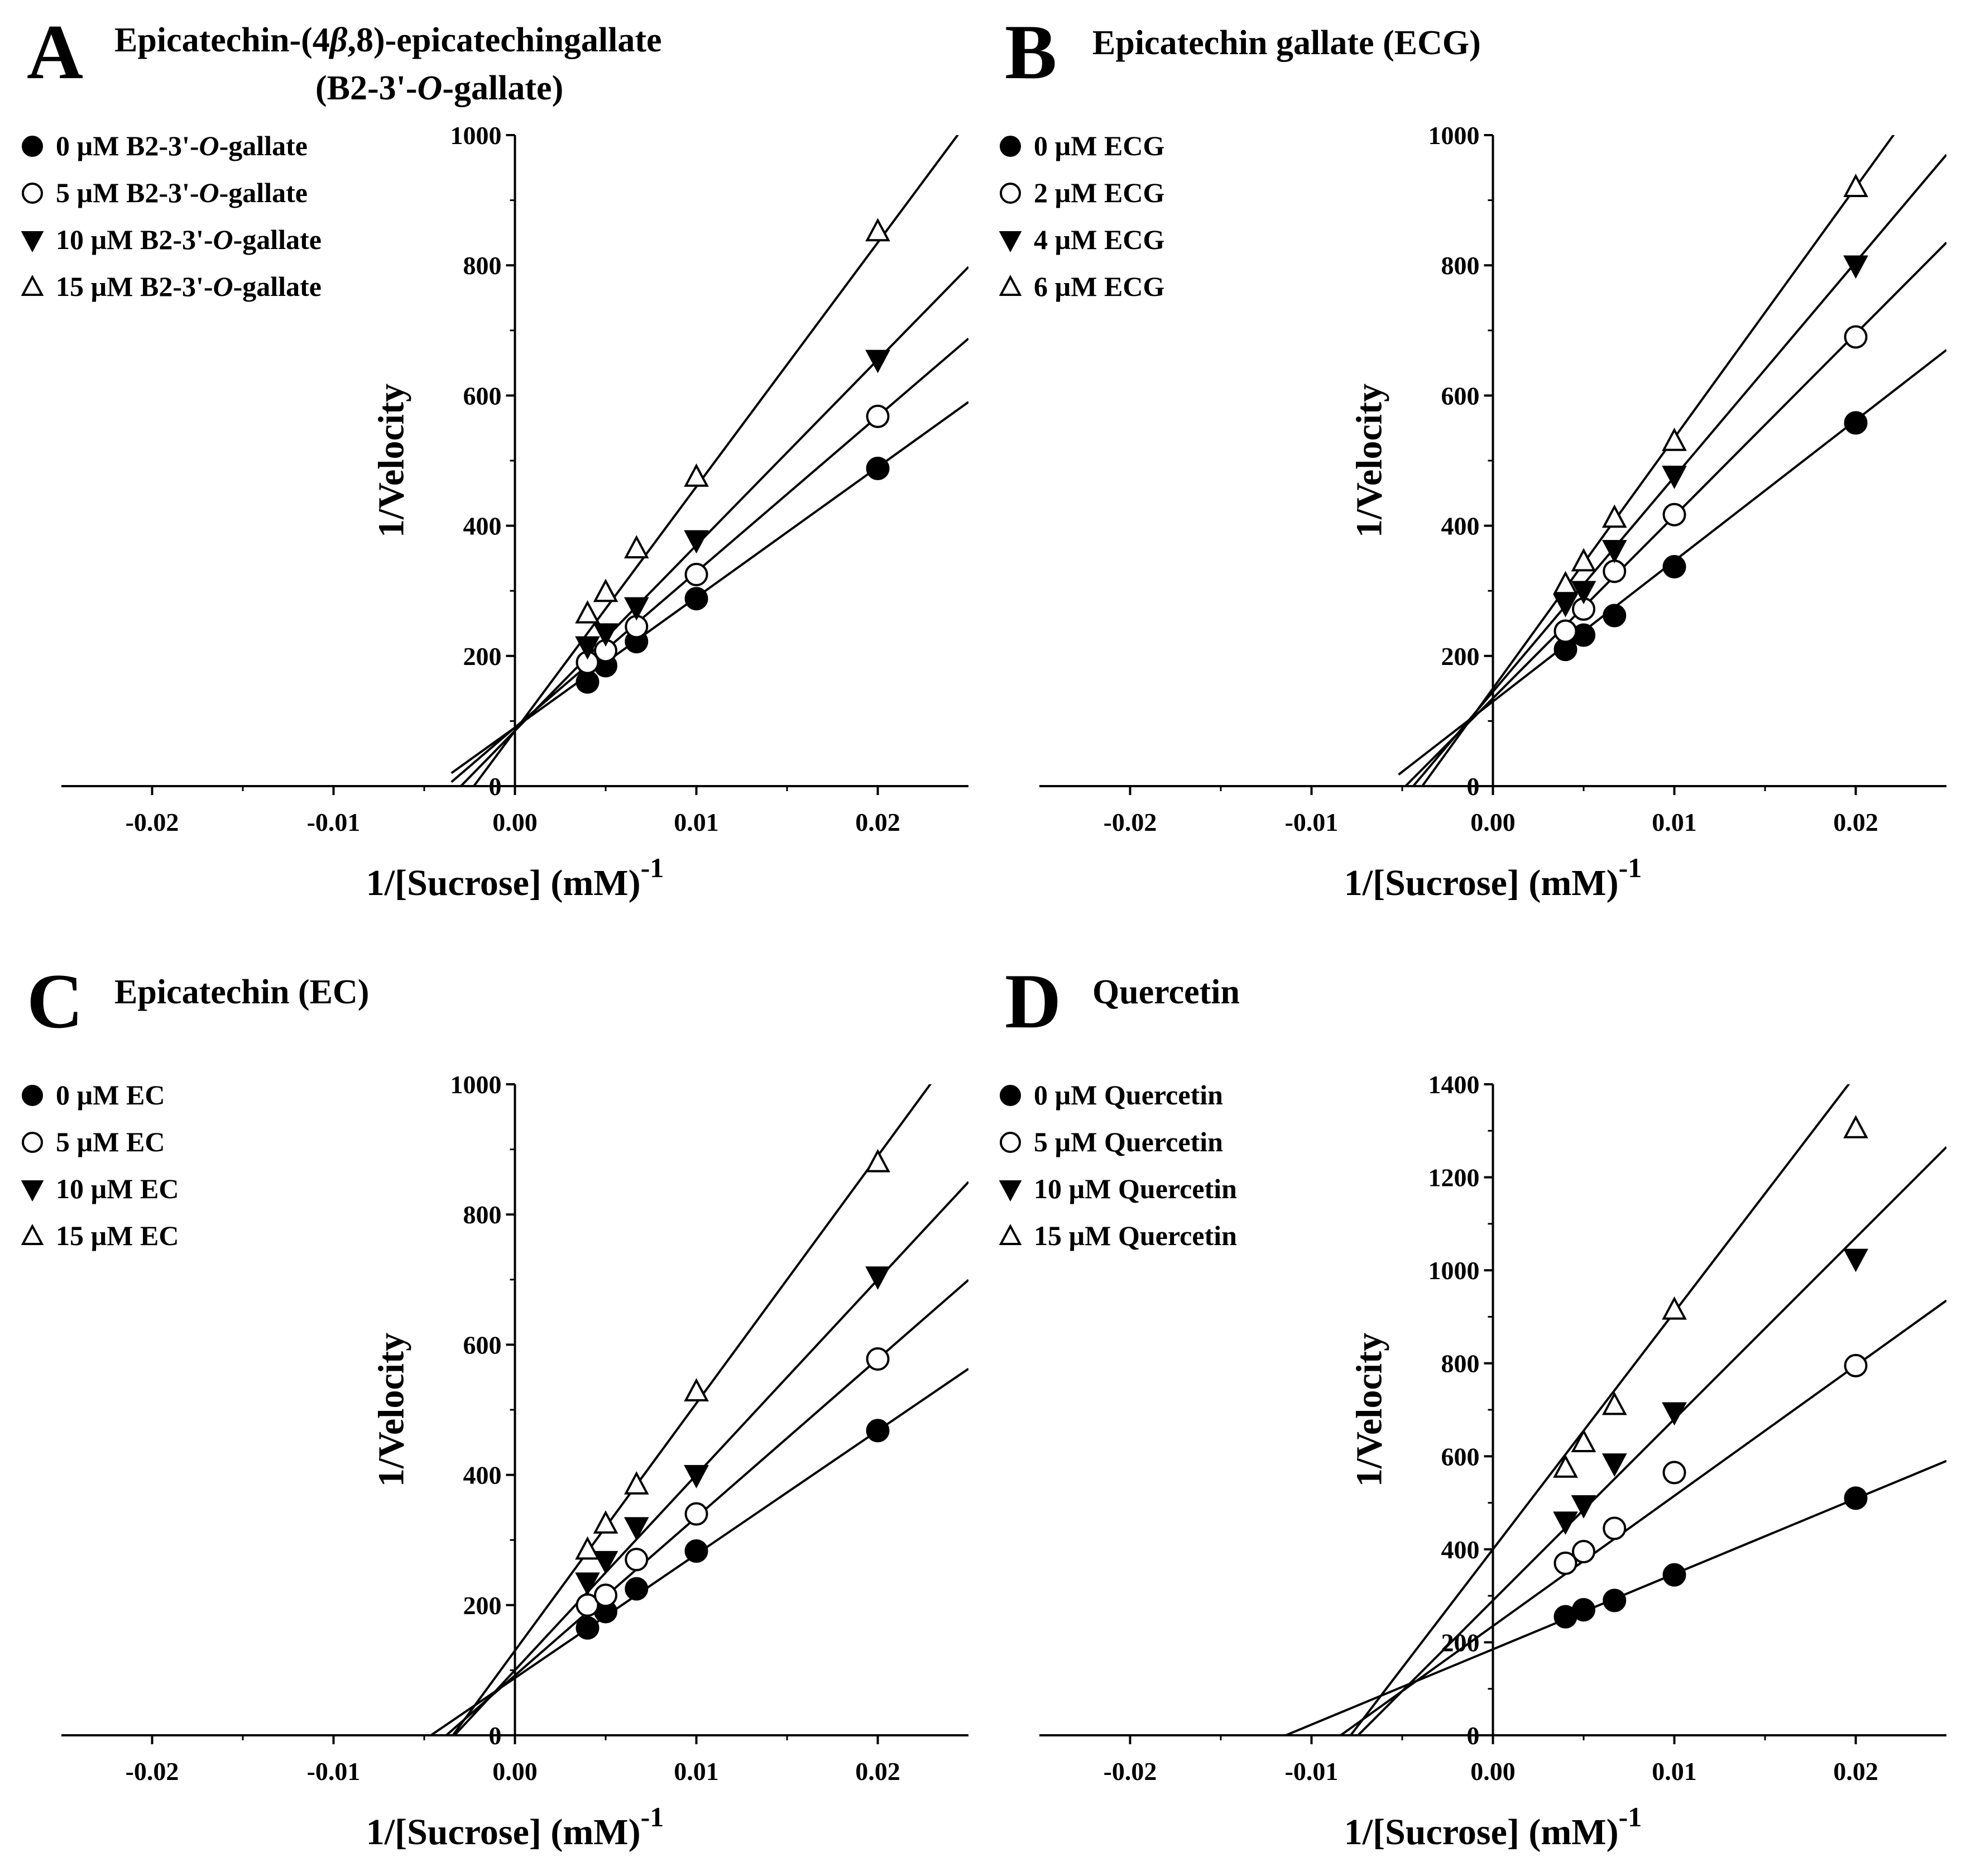  Describe the element at coordinates (1128, 1095) in the screenshot. I see `legend-label: 0 µM Quercetin` at that location.